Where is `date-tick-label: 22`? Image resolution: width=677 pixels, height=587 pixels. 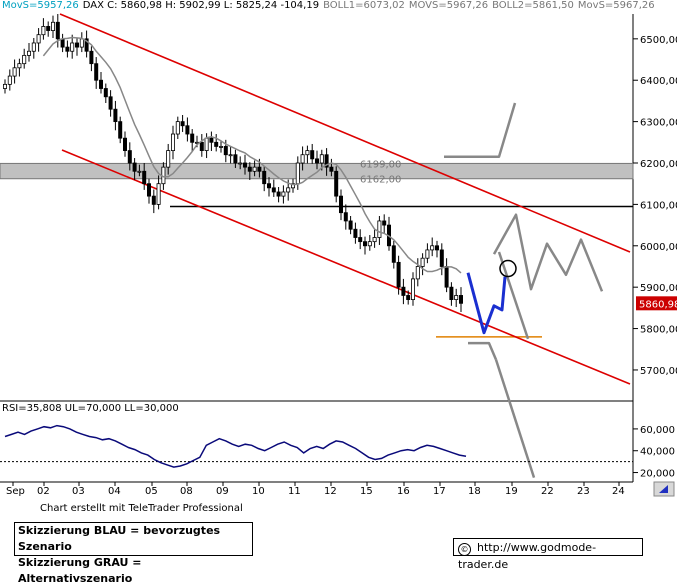 date-tick-label: 22 is located at coordinates (547, 491).